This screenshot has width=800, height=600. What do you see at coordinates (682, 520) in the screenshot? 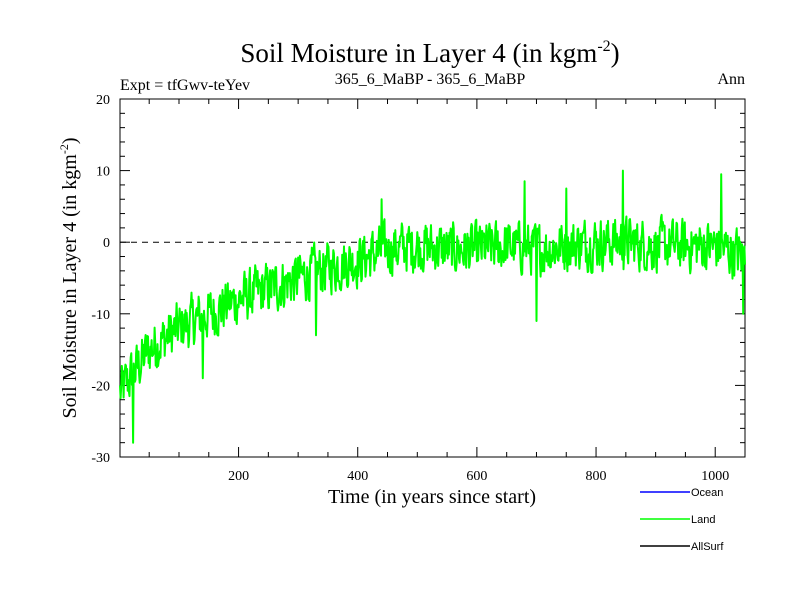
I see `legend: Ocean Land AllSurf` at bounding box center [682, 520].